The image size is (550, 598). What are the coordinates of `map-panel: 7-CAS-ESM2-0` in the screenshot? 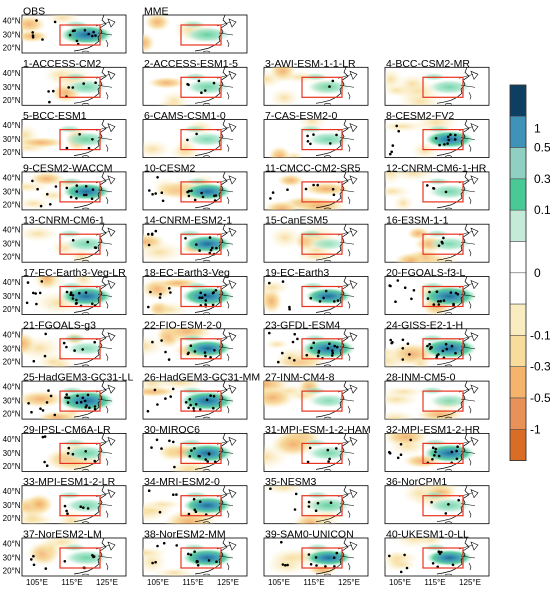 It's located at (316, 134).